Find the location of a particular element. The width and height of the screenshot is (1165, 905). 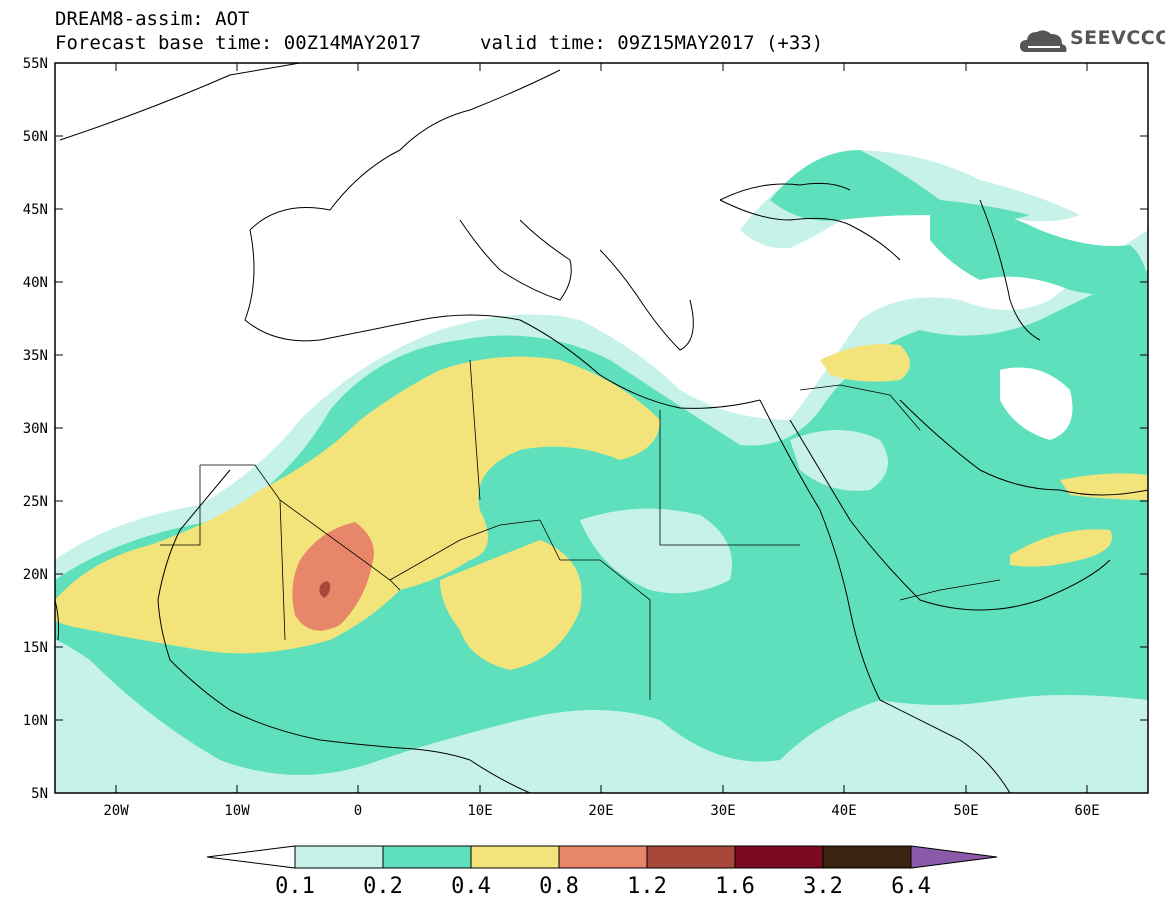

lat-label: 15N is located at coordinates (35, 648).